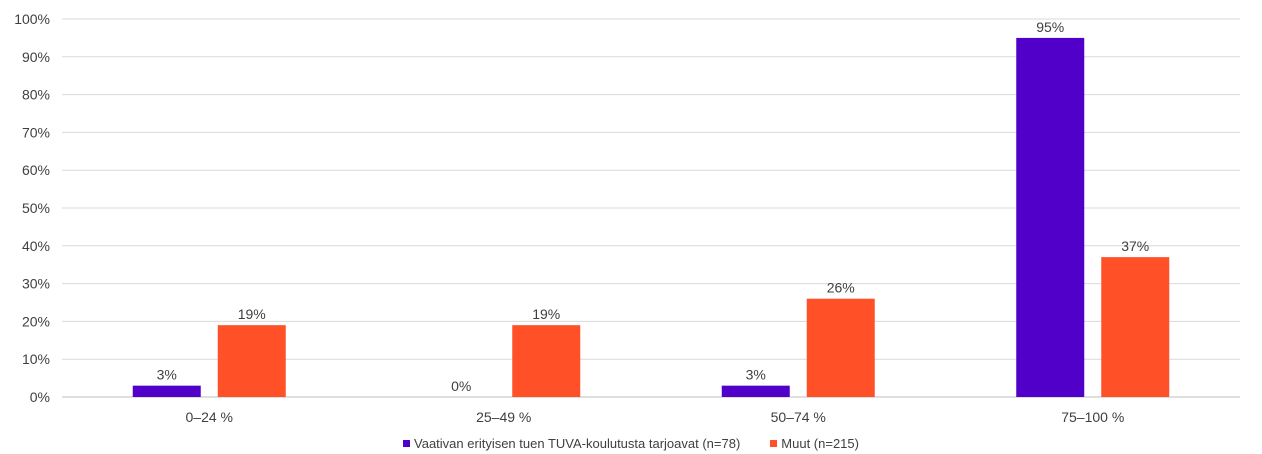 Image resolution: width=1262 pixels, height=454 pixels. I want to click on y-tick-label: 100%, so click(32, 19).